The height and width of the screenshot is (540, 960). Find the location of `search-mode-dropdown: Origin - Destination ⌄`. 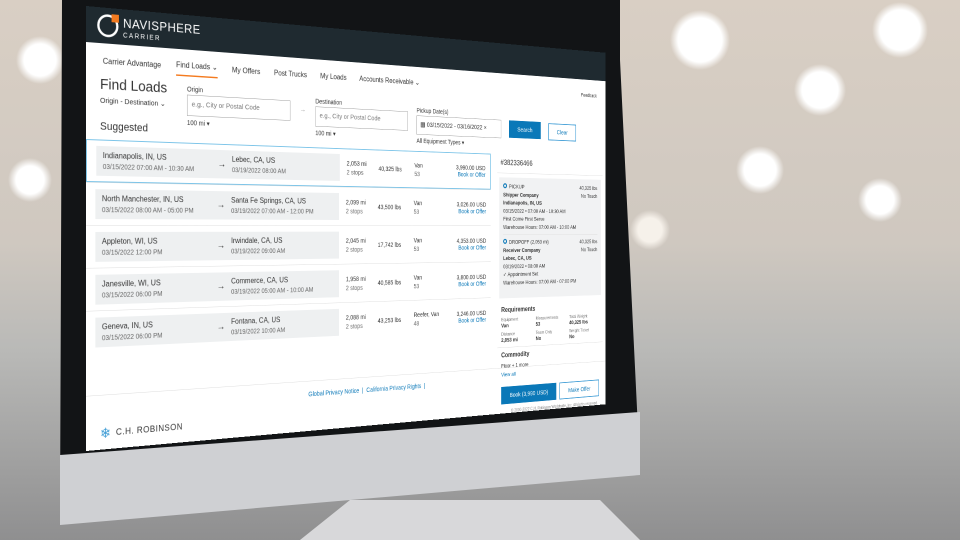

search-mode-dropdown: Origin - Destination ⌄ is located at coordinates (133, 102).